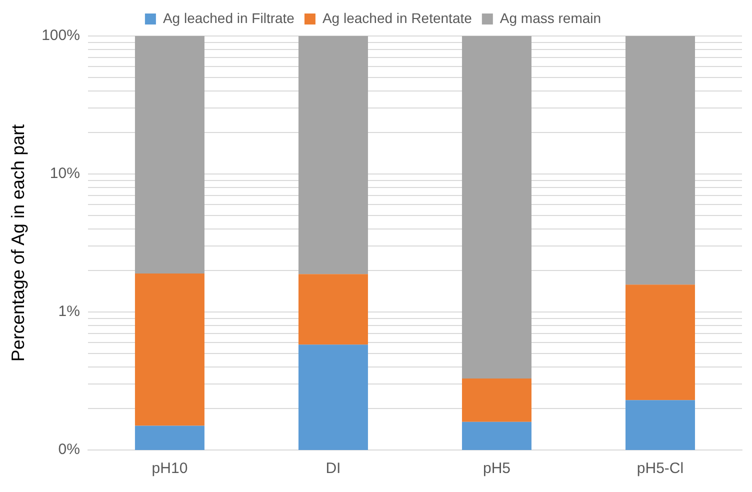  I want to click on x-tick-label: pH5-Cl, so click(660, 469).